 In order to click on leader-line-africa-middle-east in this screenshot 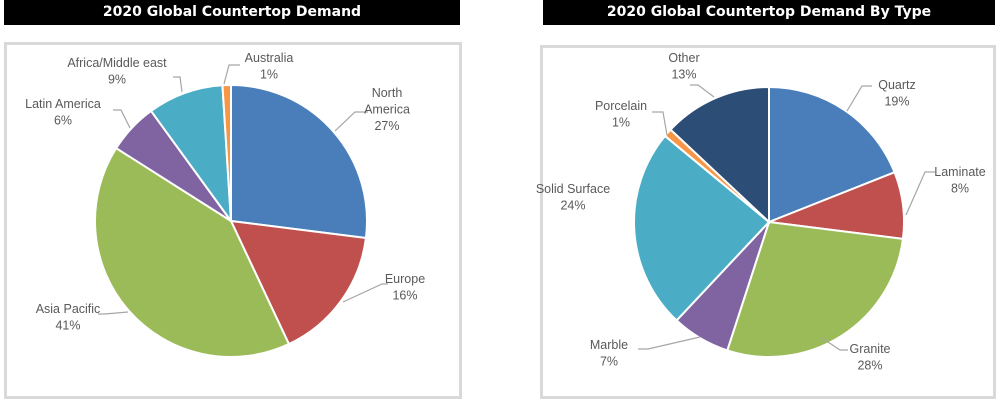, I will do `click(178, 84)`.